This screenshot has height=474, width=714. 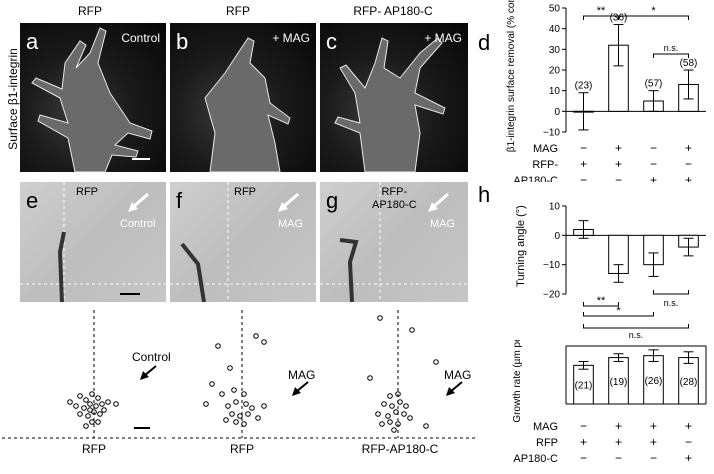 What do you see at coordinates (458, 375) in the screenshot?
I see `scatter-arrow-label-3: MAG` at bounding box center [458, 375].